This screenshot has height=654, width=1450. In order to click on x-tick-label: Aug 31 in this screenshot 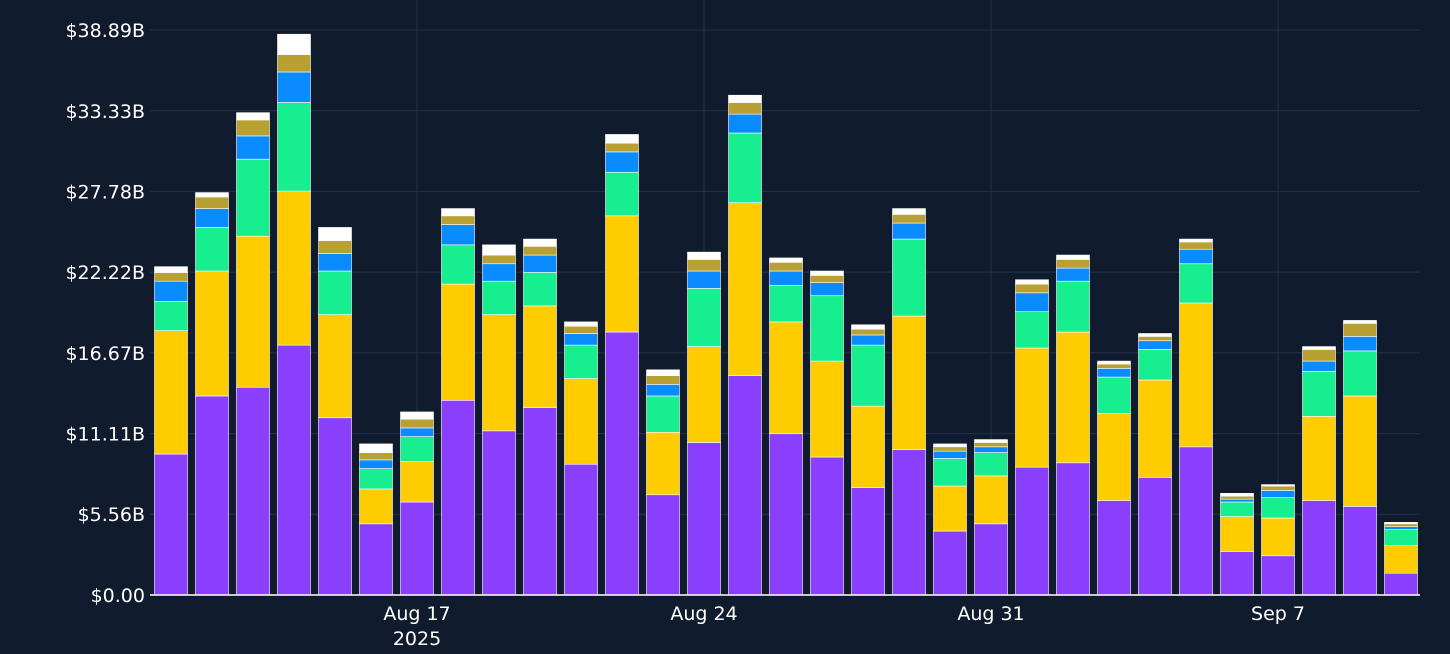, I will do `click(990, 614)`.